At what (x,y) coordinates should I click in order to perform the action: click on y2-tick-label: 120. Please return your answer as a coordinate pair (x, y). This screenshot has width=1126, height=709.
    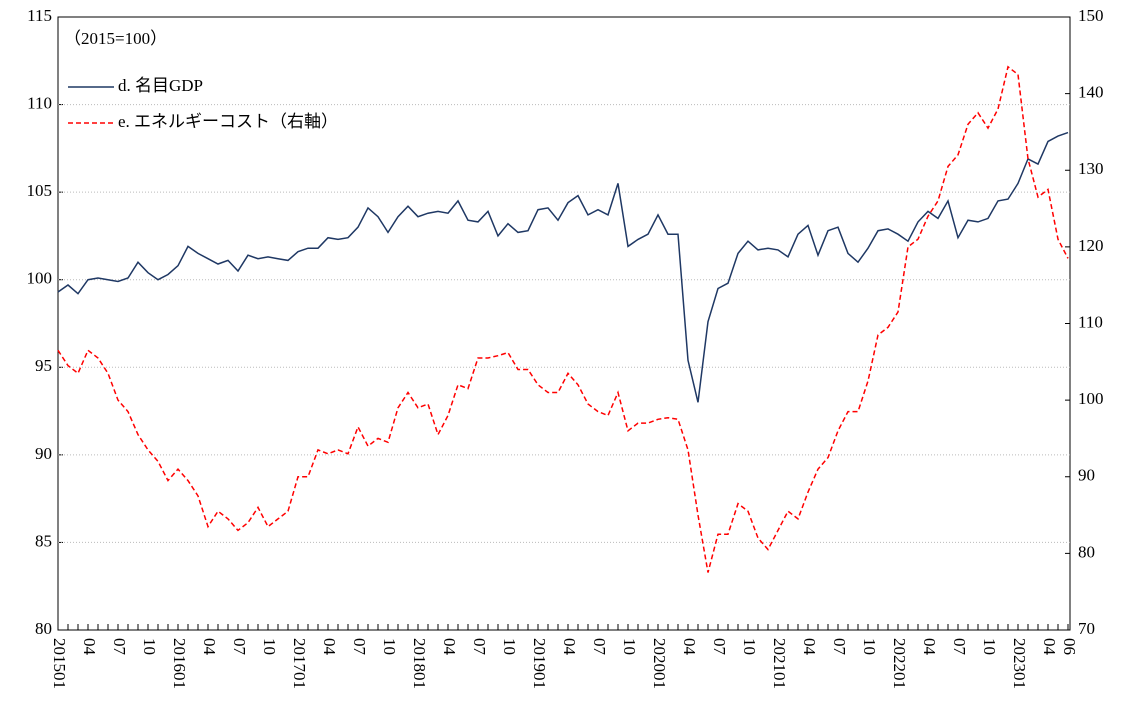
    Looking at the image, I should click on (1091, 245).